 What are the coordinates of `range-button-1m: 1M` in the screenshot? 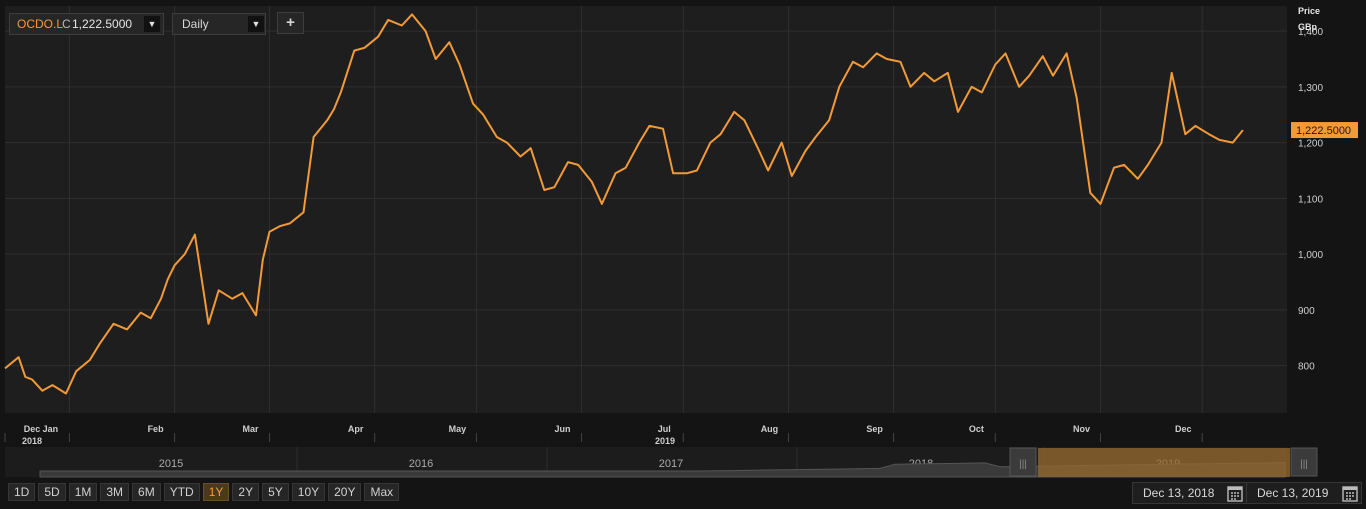 It's located at (83, 492).